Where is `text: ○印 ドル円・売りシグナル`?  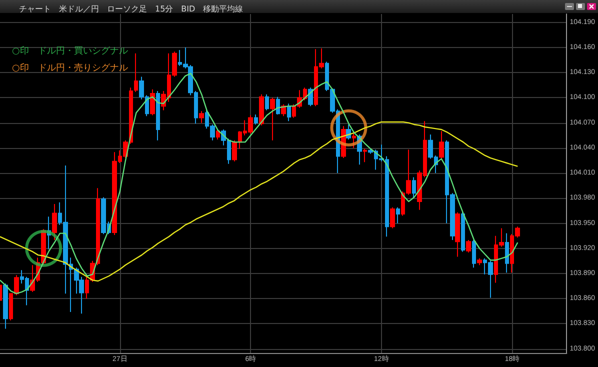
text: ○印 ドル円・売りシグナル is located at coordinates (70, 68).